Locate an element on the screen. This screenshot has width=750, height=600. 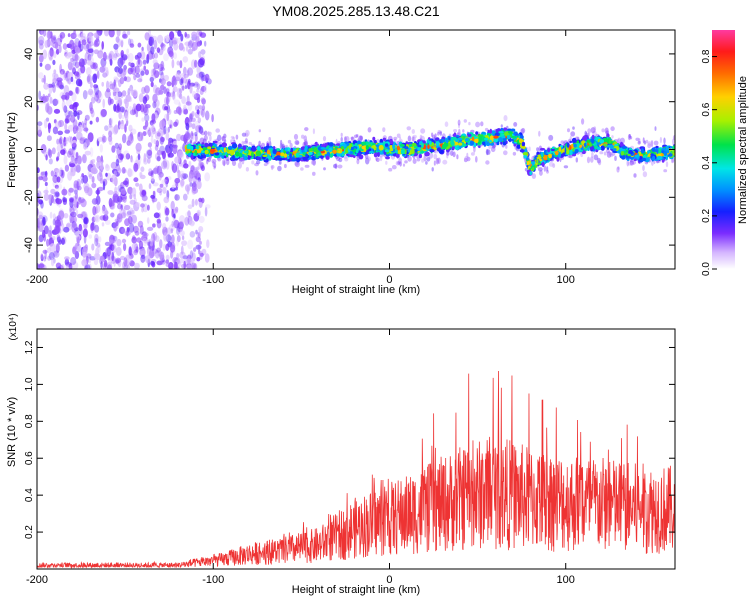
colorbar-scale is located at coordinates (723, 149).